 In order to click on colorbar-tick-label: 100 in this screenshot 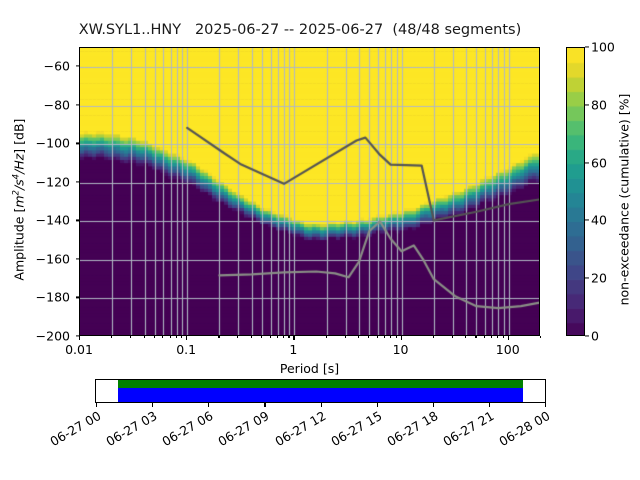, I will do `click(603, 47)`.